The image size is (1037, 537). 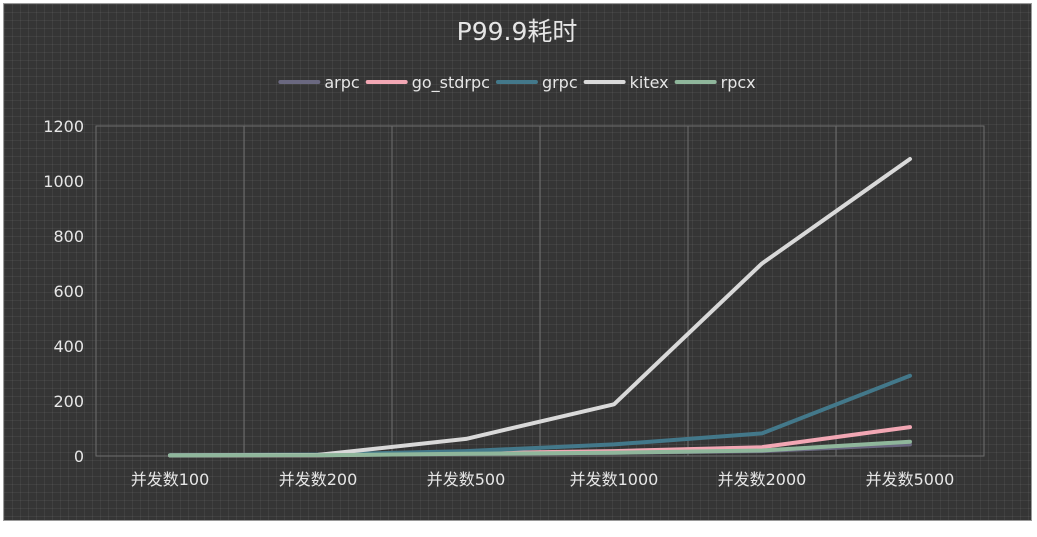 I want to click on y-tick-label: 600, so click(x=68, y=291).